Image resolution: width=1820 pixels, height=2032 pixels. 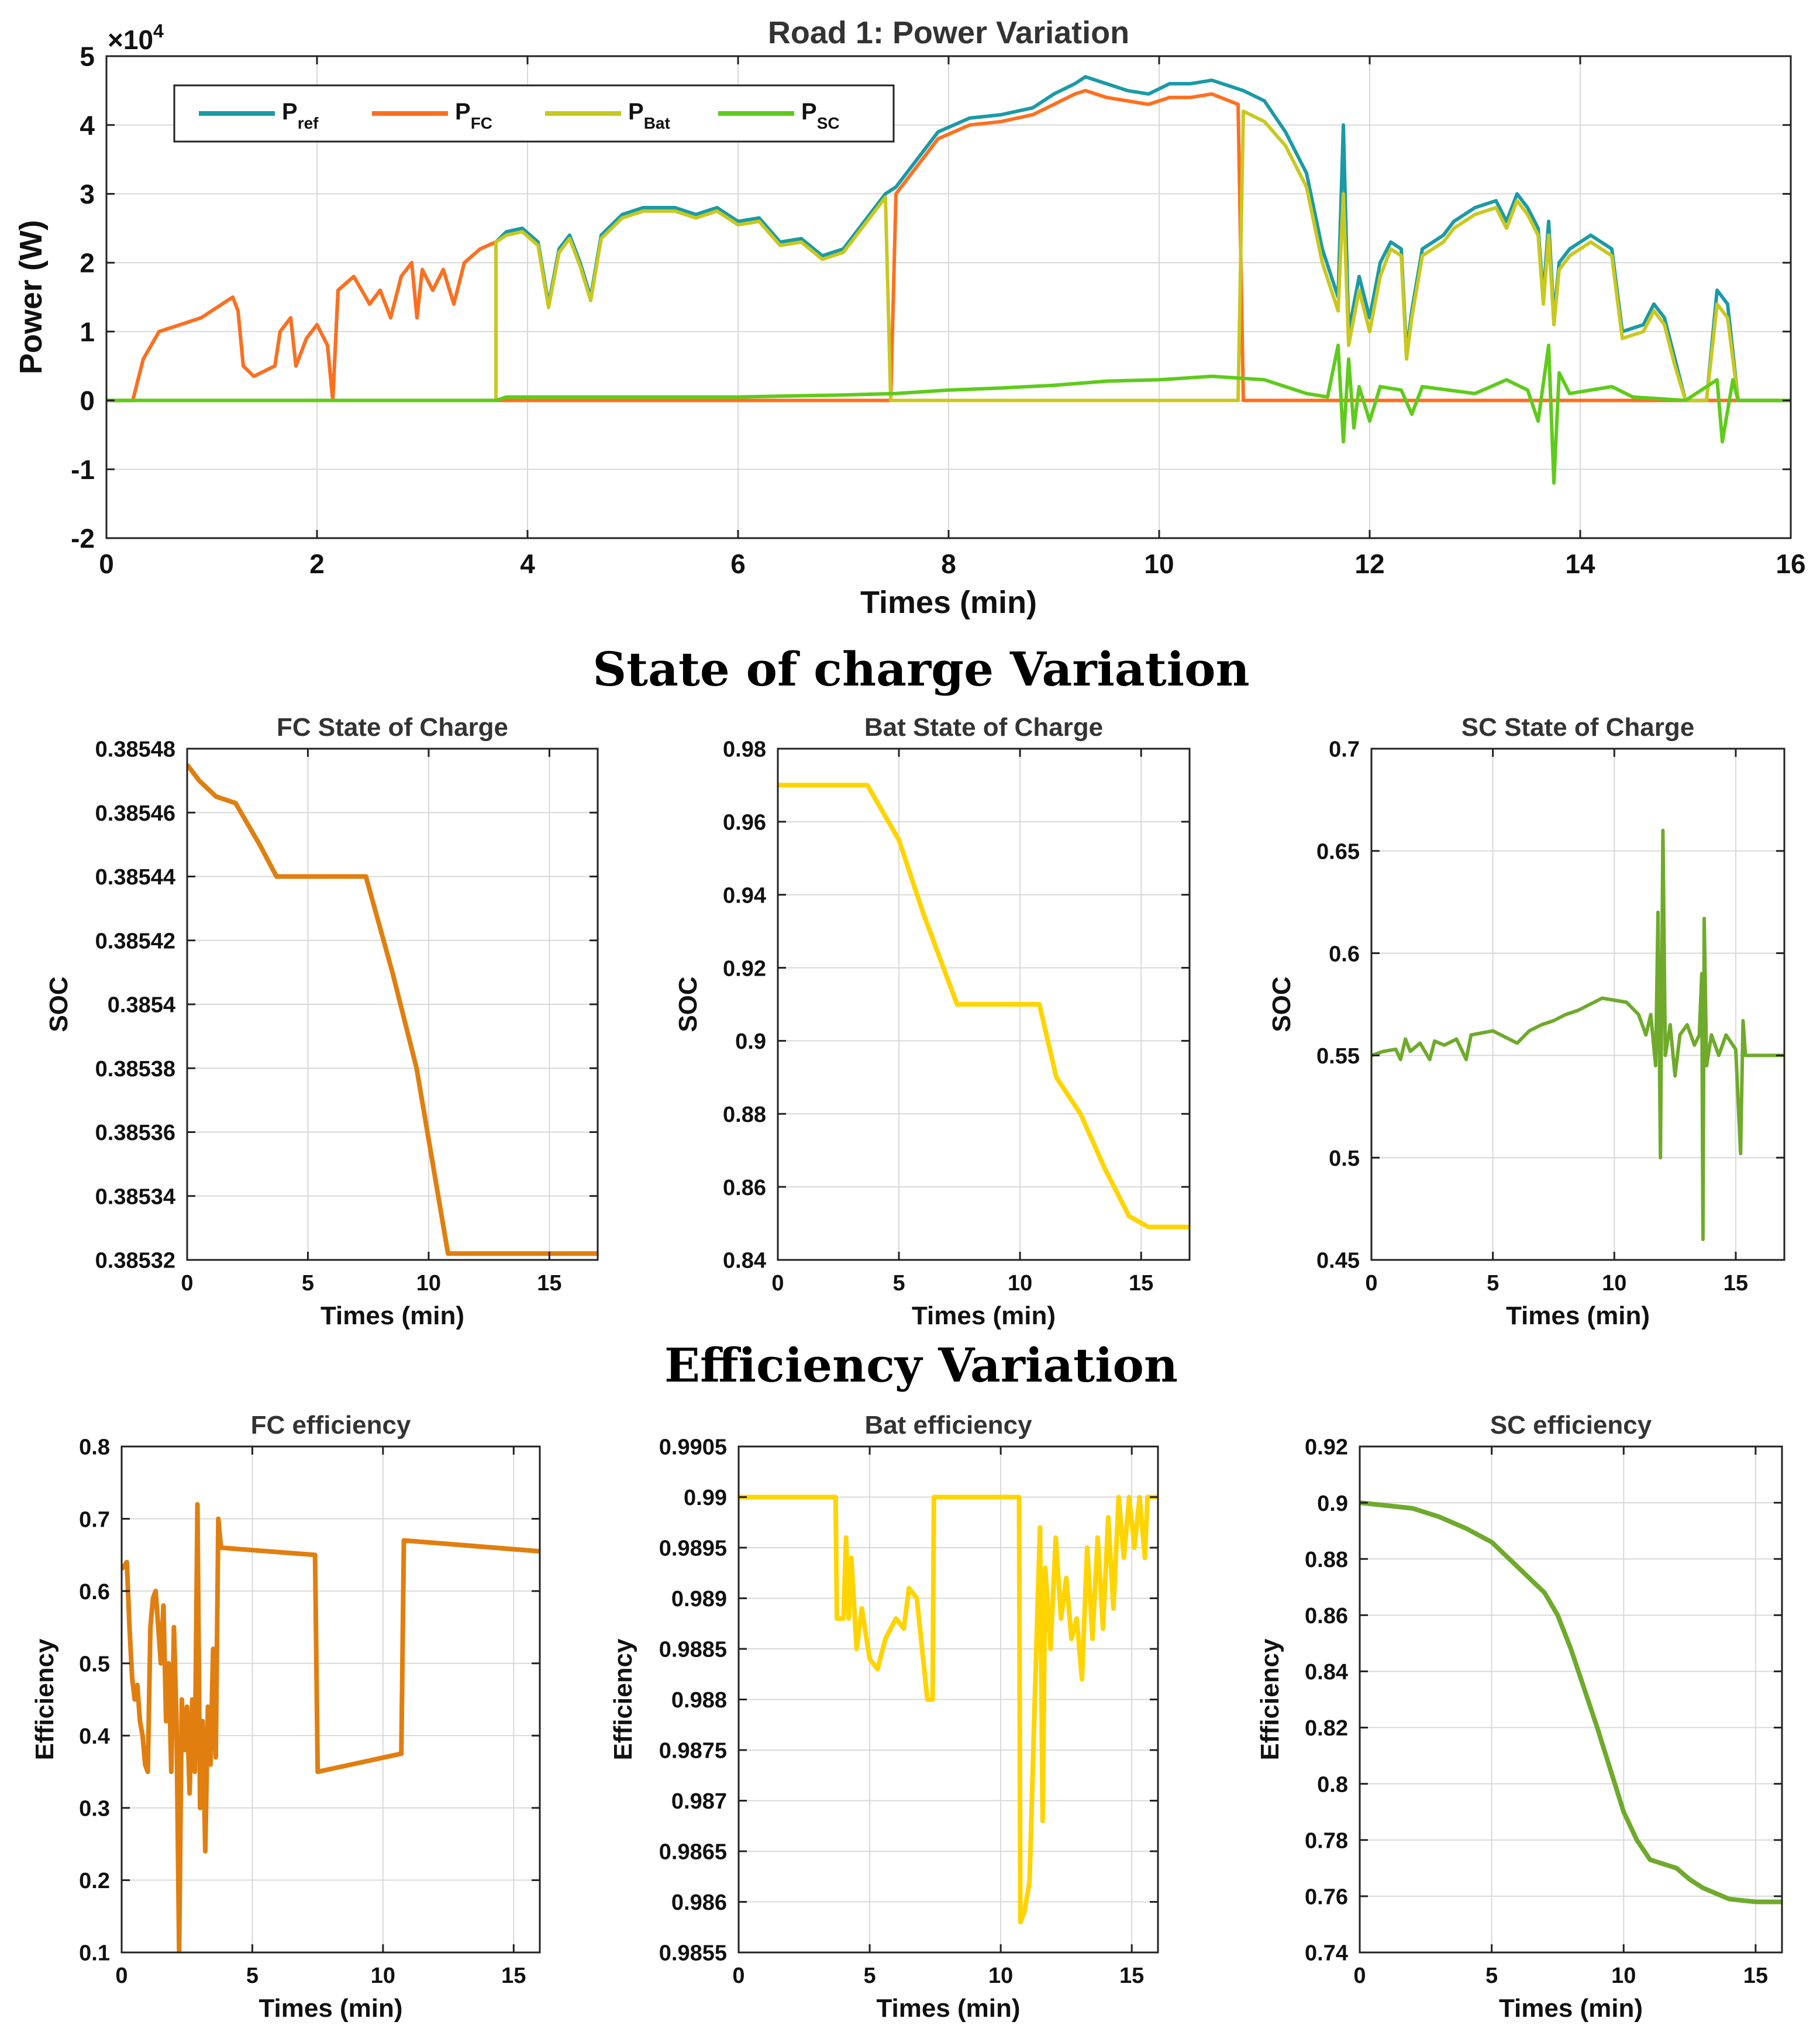 I want to click on y-tick-label: 0.96, so click(x=744, y=823).